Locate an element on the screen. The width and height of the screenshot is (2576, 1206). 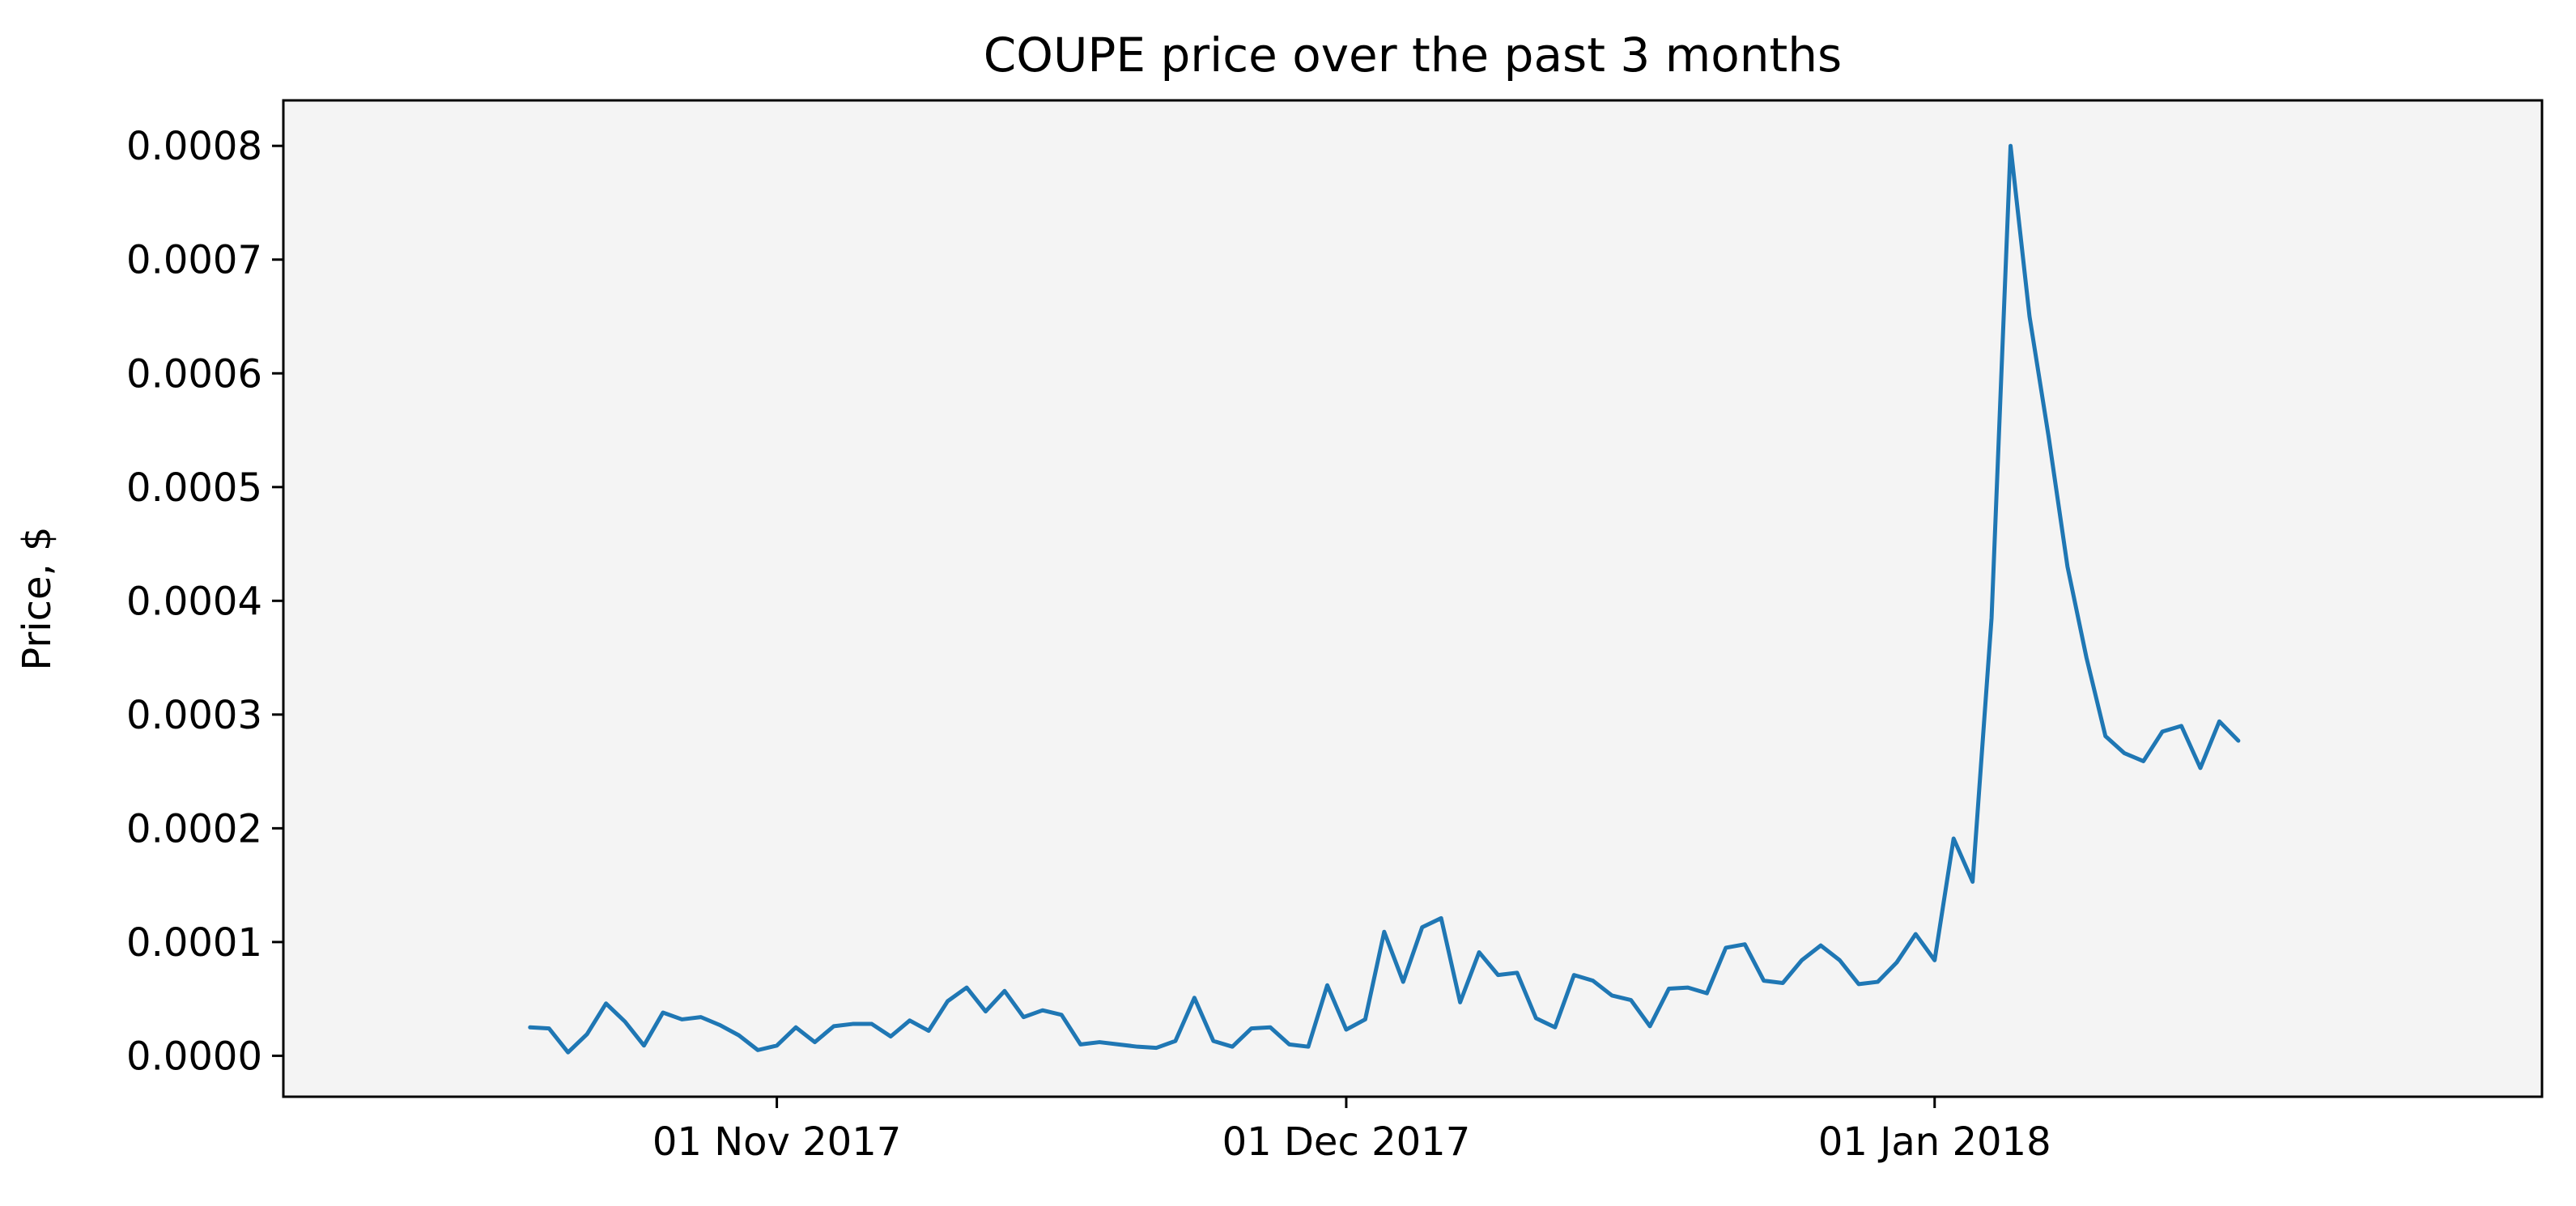
y-tick-label: 0.0001 is located at coordinates (194, 943).